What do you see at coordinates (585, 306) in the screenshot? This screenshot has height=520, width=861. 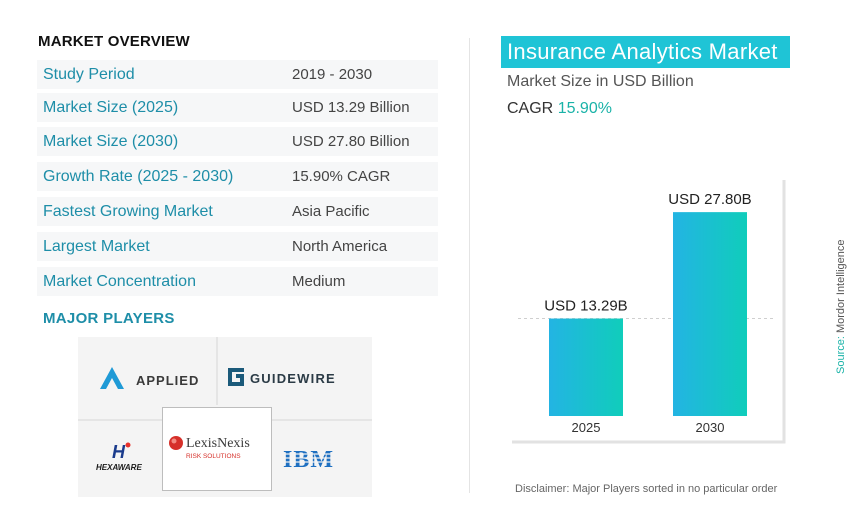 I see `data-label-2025: USD 13.29B` at bounding box center [585, 306].